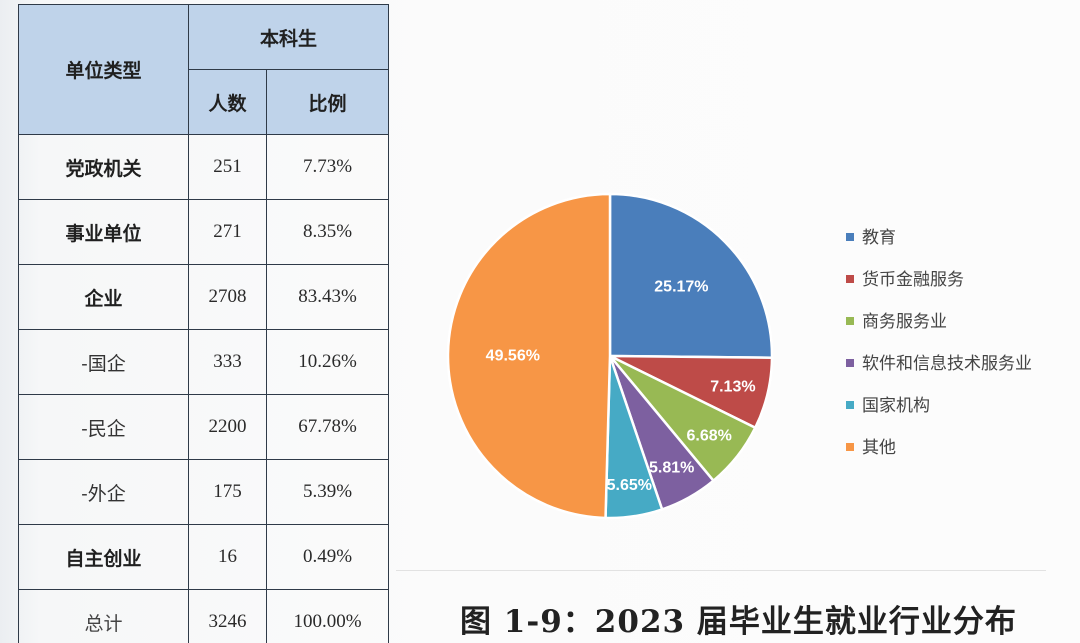  What do you see at coordinates (103, 167) in the screenshot?
I see `row-label: 党政机关` at bounding box center [103, 167].